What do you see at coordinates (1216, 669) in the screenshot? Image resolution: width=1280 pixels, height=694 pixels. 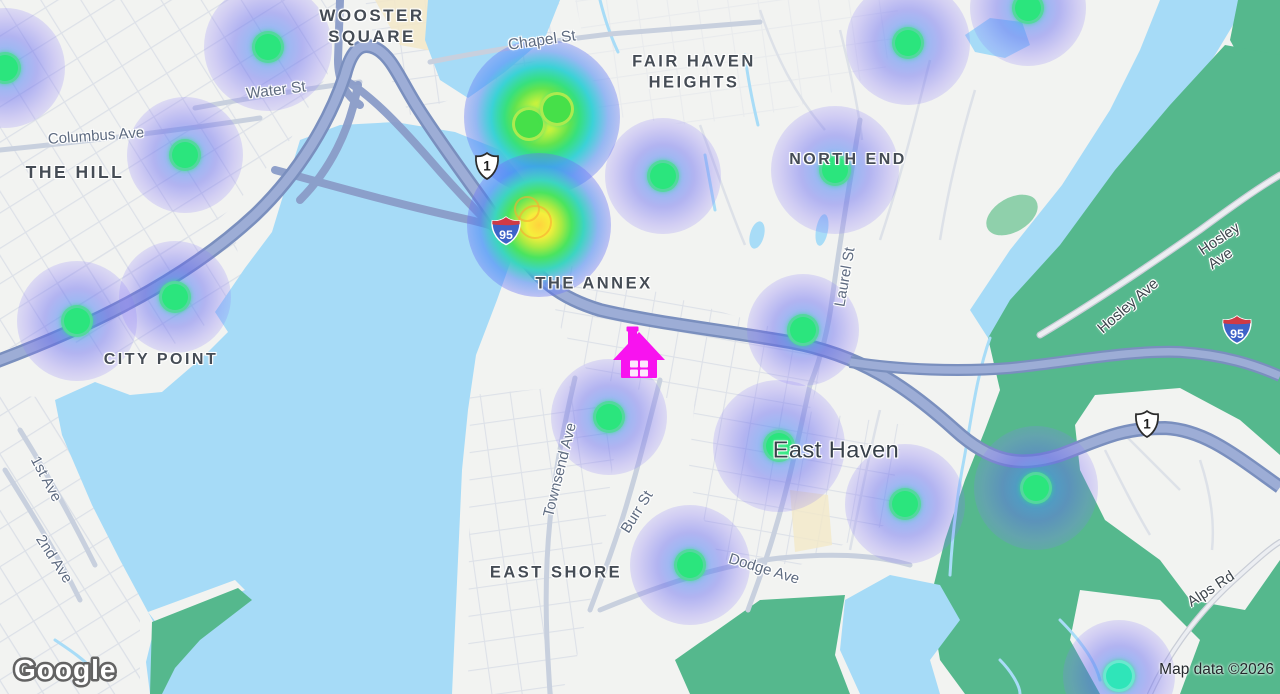 I see `map-attribution: Map data ©2026` at bounding box center [1216, 669].